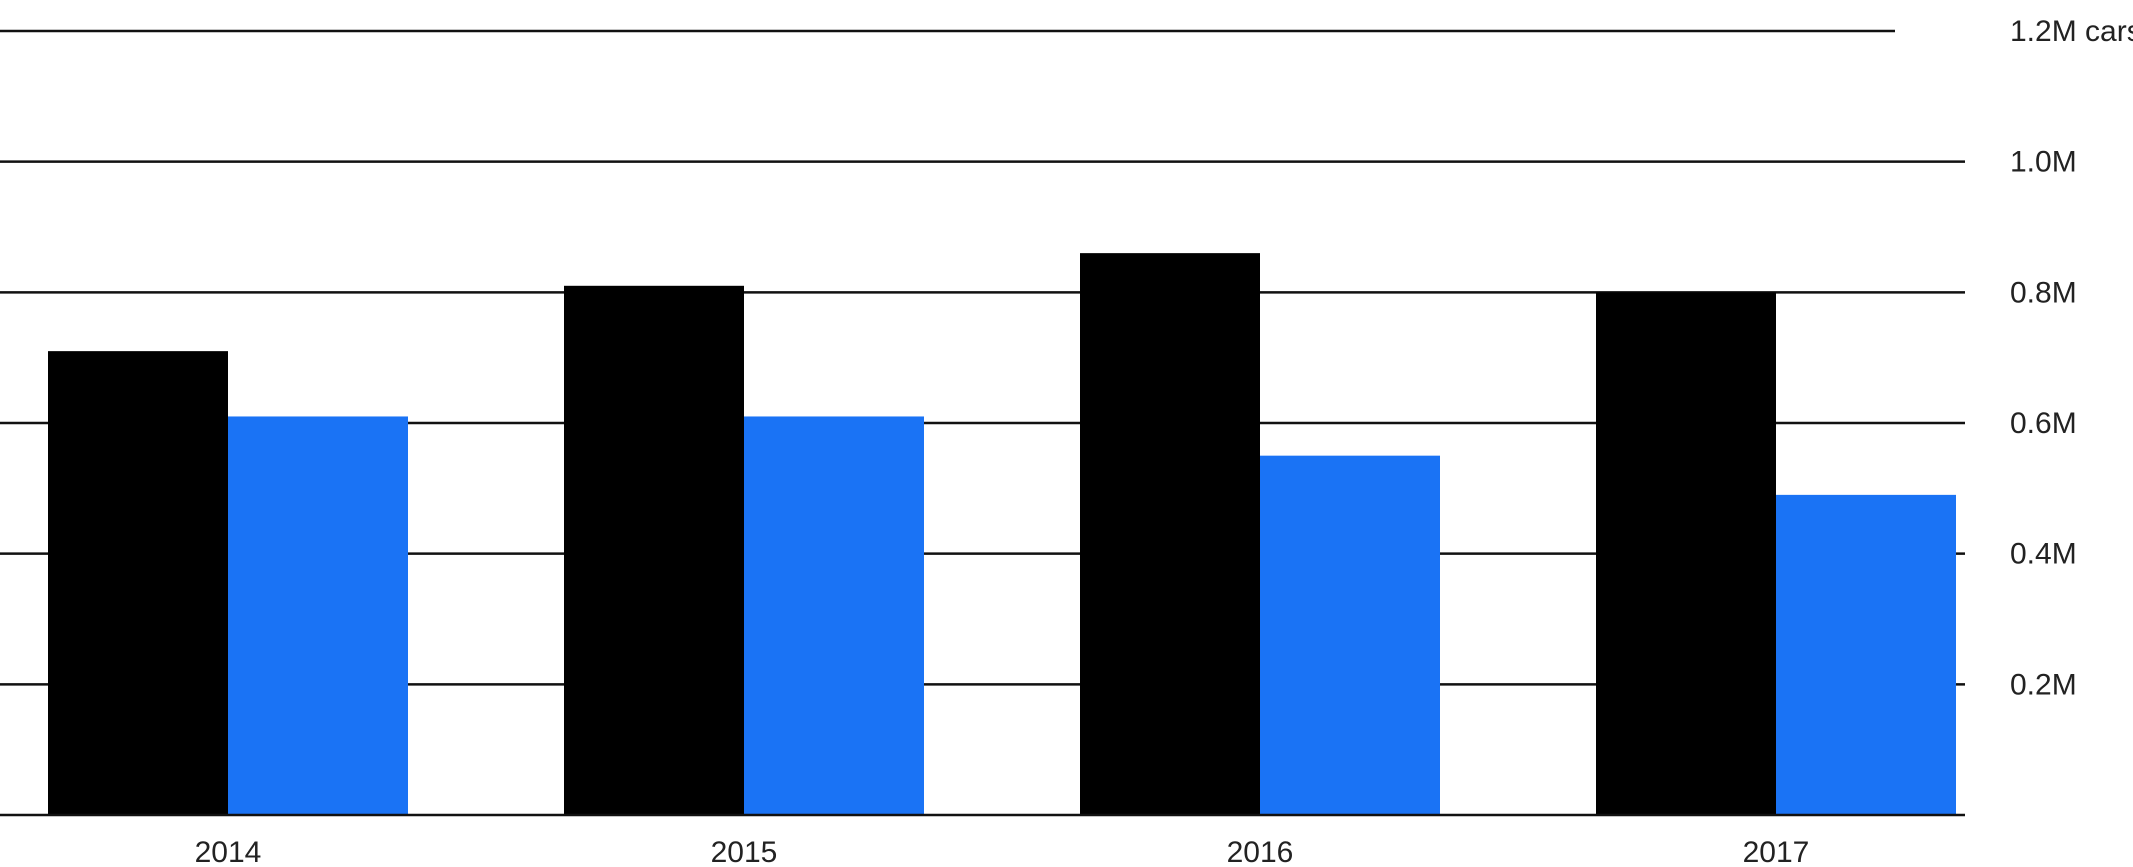  Describe the element at coordinates (2071, 31) in the screenshot. I see `y-tick-label: 1.2M cars` at that location.